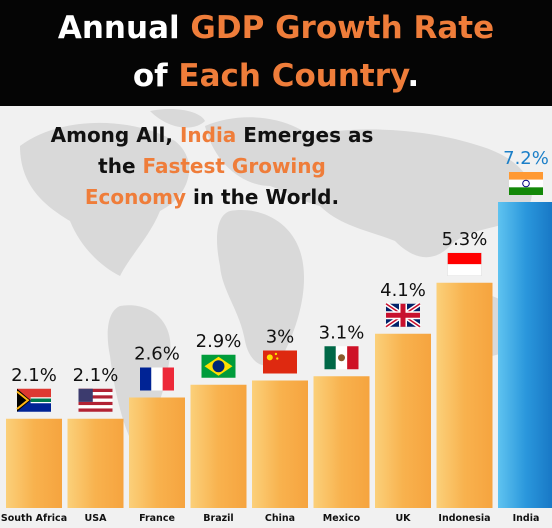 This screenshot has width=552, height=528. What do you see at coordinates (219, 341) in the screenshot?
I see `value-label-brazil: 2.9%` at bounding box center [219, 341].